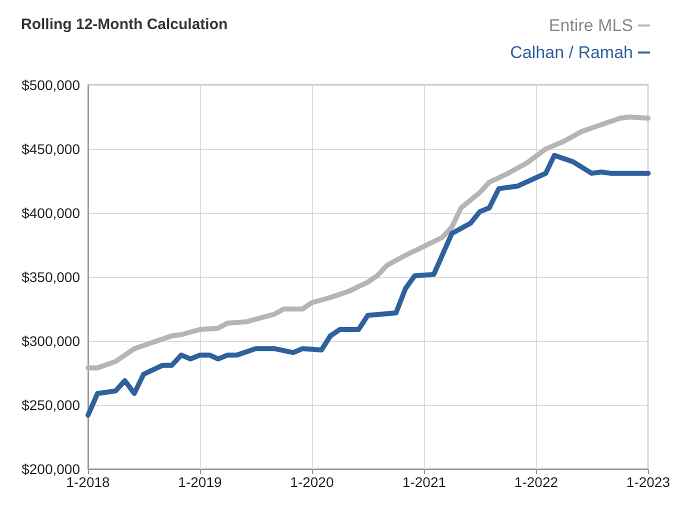  I want to click on y-tick-label: $500,000, so click(51, 85).